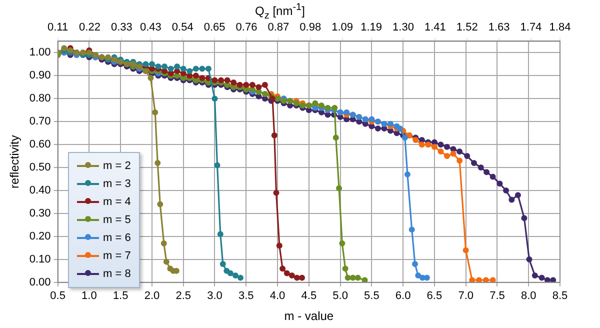 Image resolution: width=600 pixels, height=328 pixels. What do you see at coordinates (309, 316) in the screenshot?
I see `x-axis-title: m - value` at bounding box center [309, 316].